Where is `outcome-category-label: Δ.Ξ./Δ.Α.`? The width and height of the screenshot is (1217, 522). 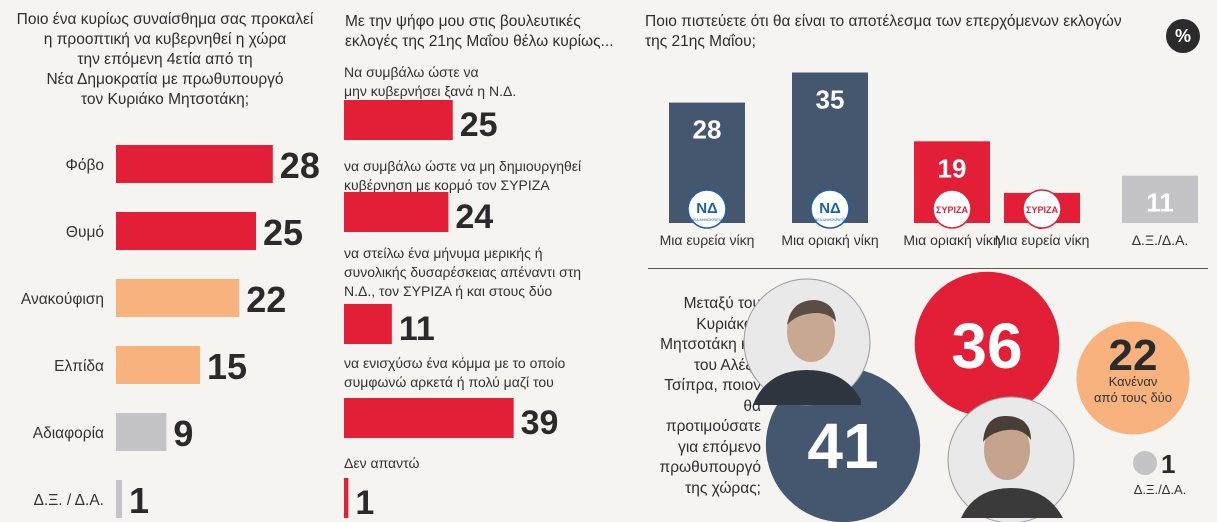
outcome-category-label: Δ.Ξ./Δ.Α. is located at coordinates (1160, 240).